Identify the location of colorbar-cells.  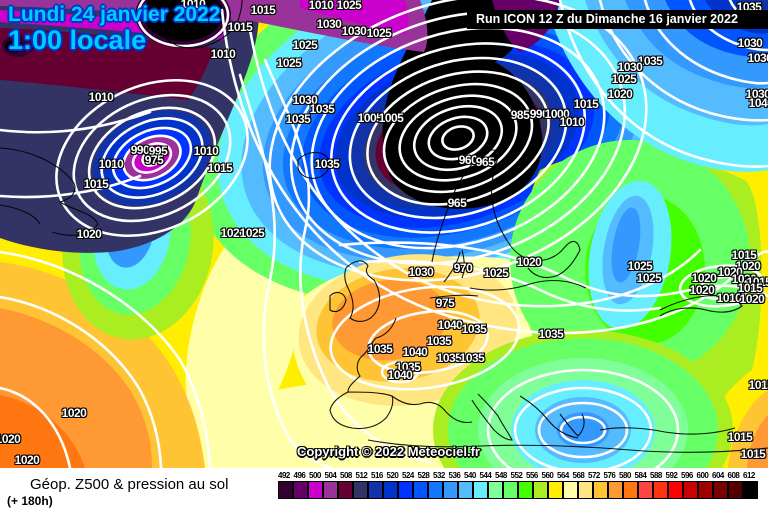
(518, 490).